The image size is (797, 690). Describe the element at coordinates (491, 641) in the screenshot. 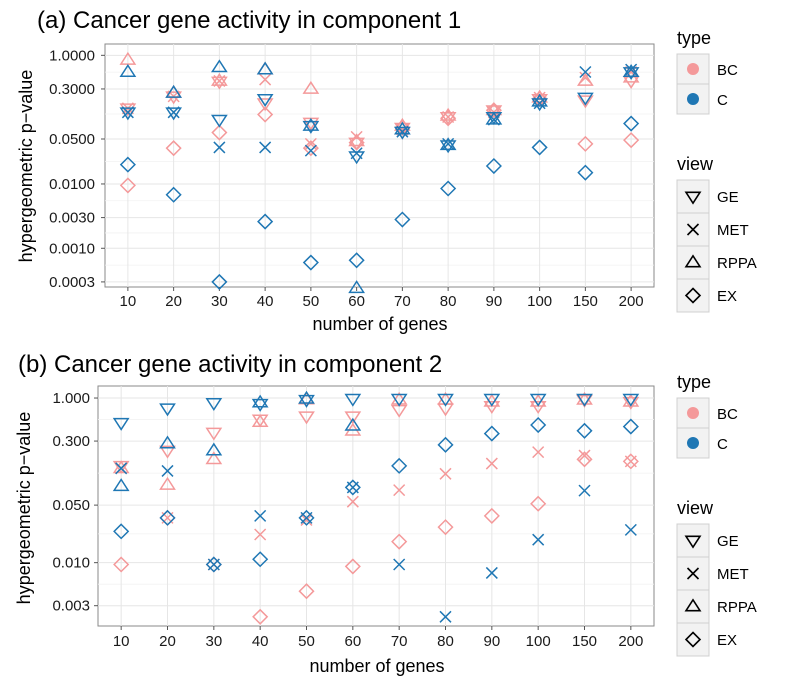

I see `x-tick-label: 90` at that location.